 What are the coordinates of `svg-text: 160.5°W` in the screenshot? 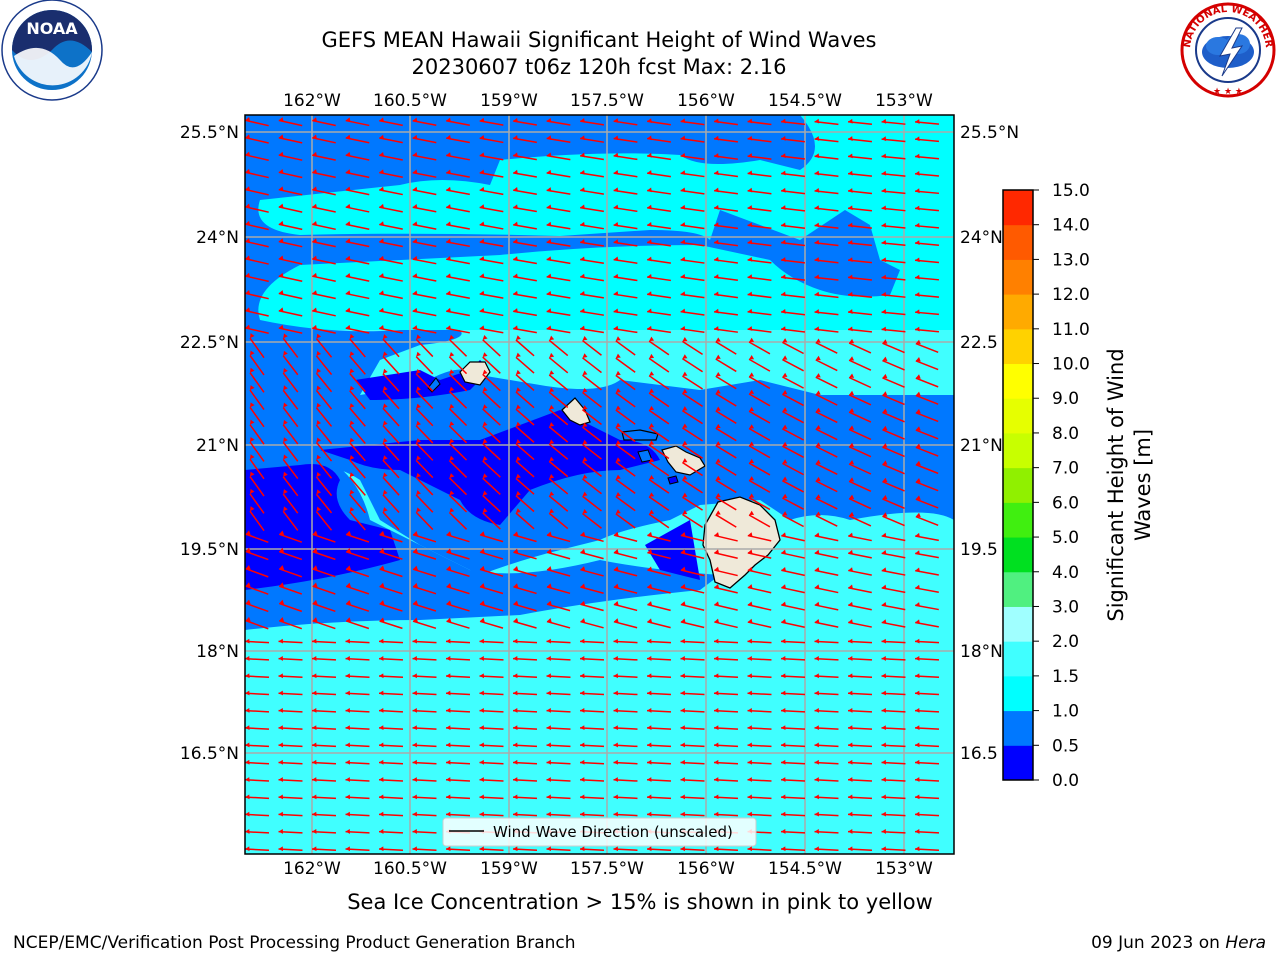 It's located at (410, 101).